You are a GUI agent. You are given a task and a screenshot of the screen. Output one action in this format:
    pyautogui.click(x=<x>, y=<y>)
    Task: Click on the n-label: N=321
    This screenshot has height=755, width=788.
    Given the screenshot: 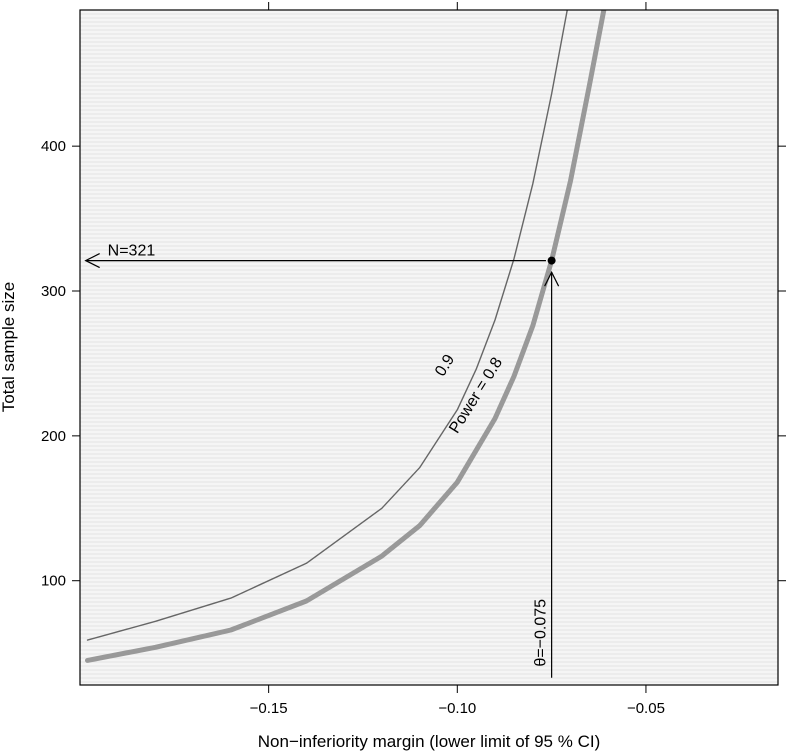 What is the action you would take?
    pyautogui.click(x=132, y=251)
    